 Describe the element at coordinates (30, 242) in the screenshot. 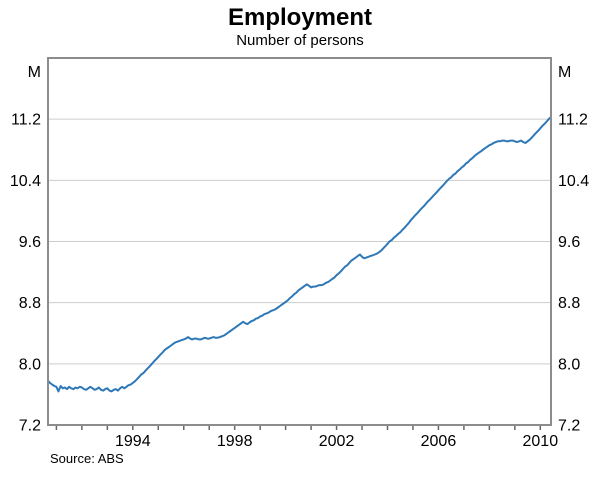

I see `y-axis-tick-label-left: 9.6` at that location.